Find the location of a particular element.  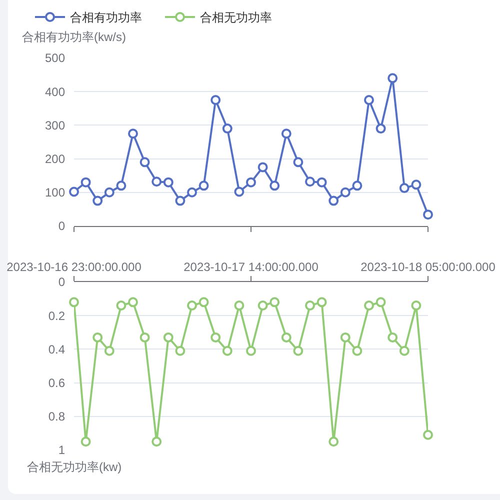

y-tick-label: 400 is located at coordinates (55, 91).